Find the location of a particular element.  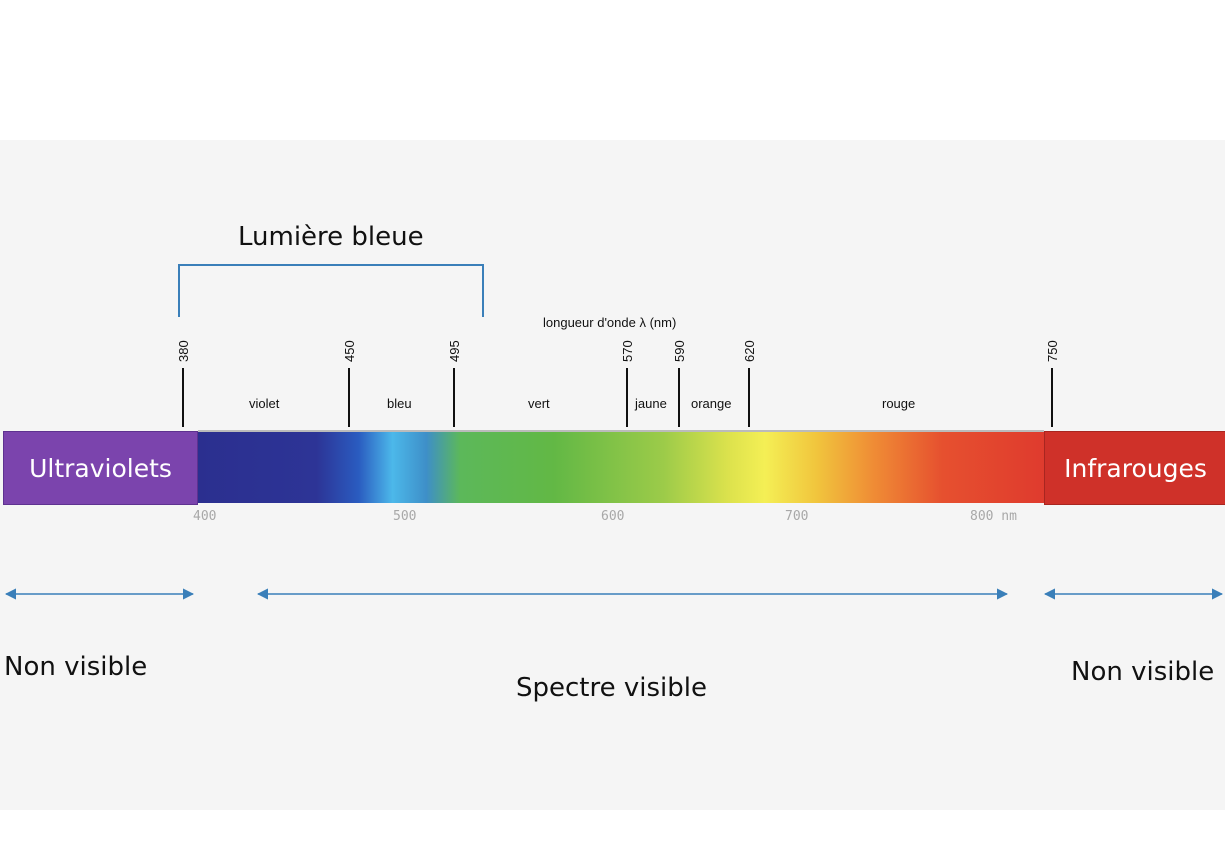

scale-label-700: 700 is located at coordinates (797, 516).